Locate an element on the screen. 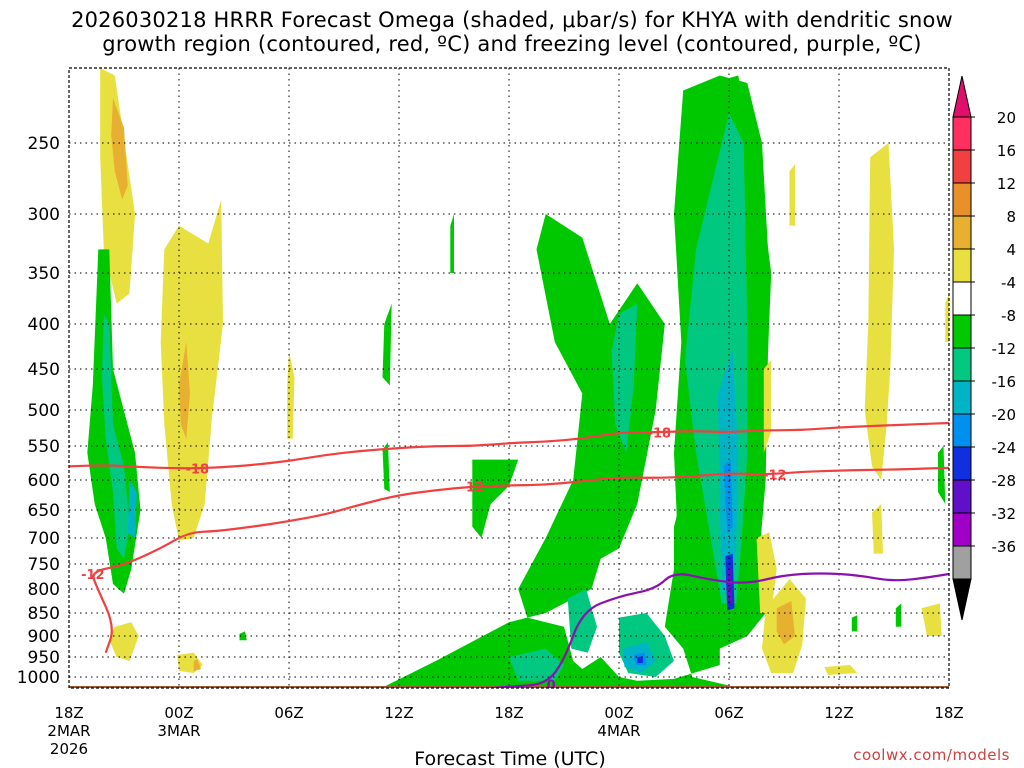 This screenshot has width=1024, height=768. y-tick-label-250: 250 is located at coordinates (44, 144).